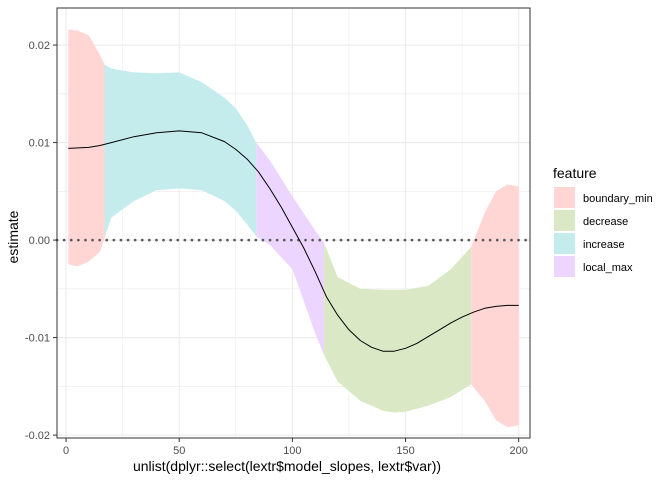 The width and height of the screenshot is (672, 480). What do you see at coordinates (605, 222) in the screenshot?
I see `legend-label-decrease: decrease` at bounding box center [605, 222].